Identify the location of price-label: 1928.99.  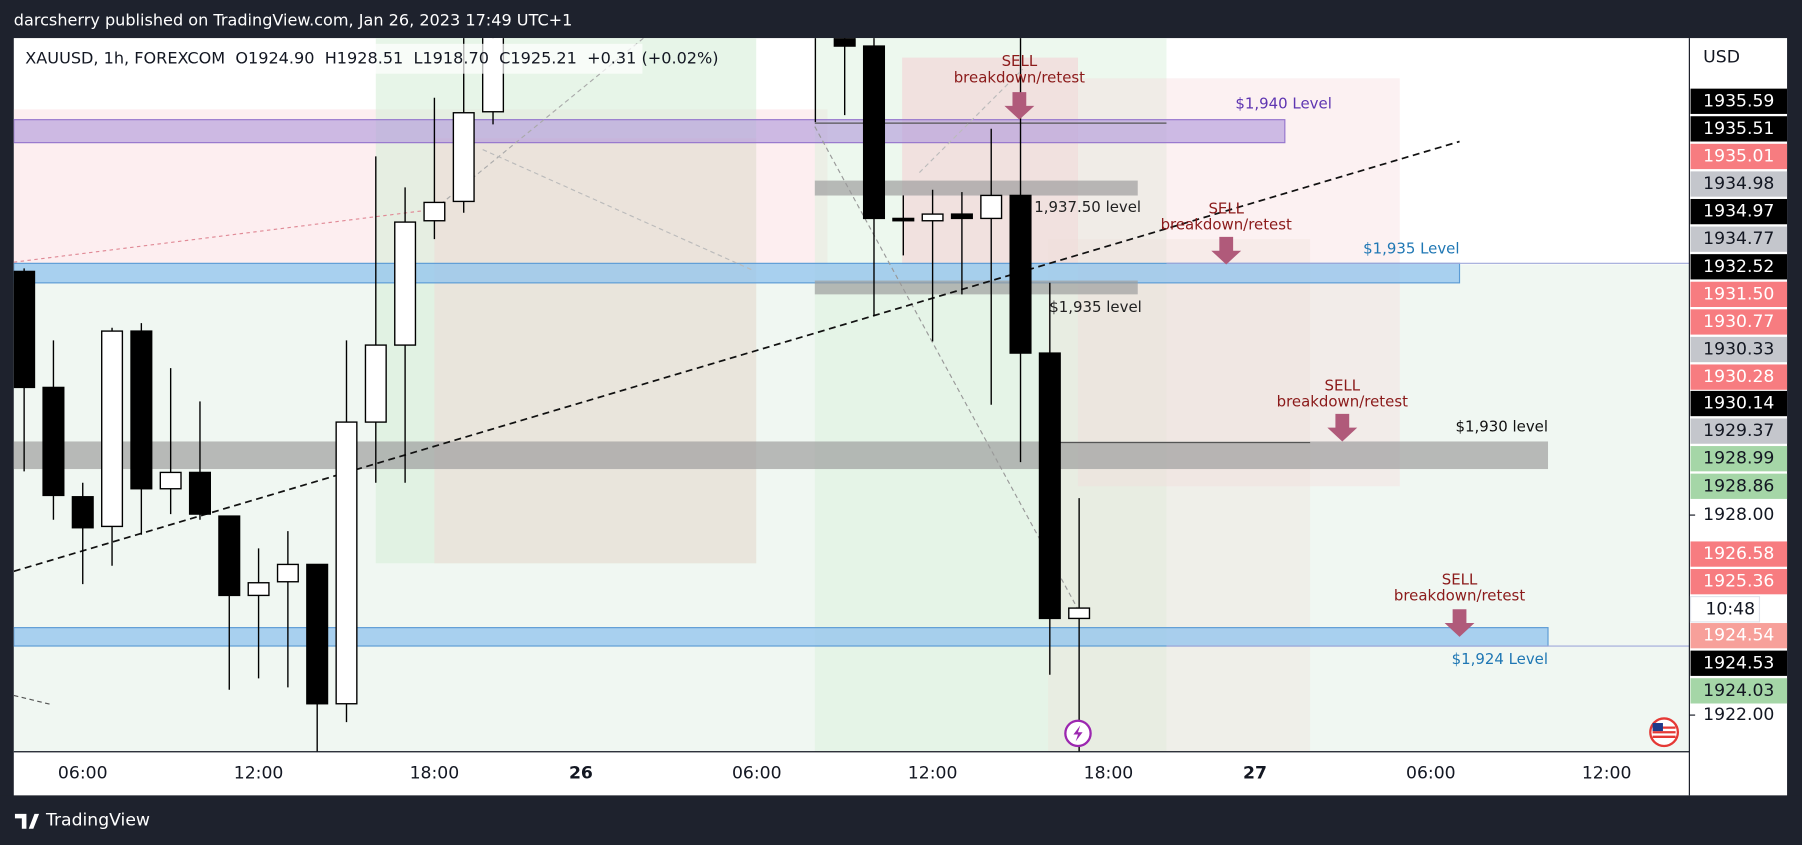
(1738, 459).